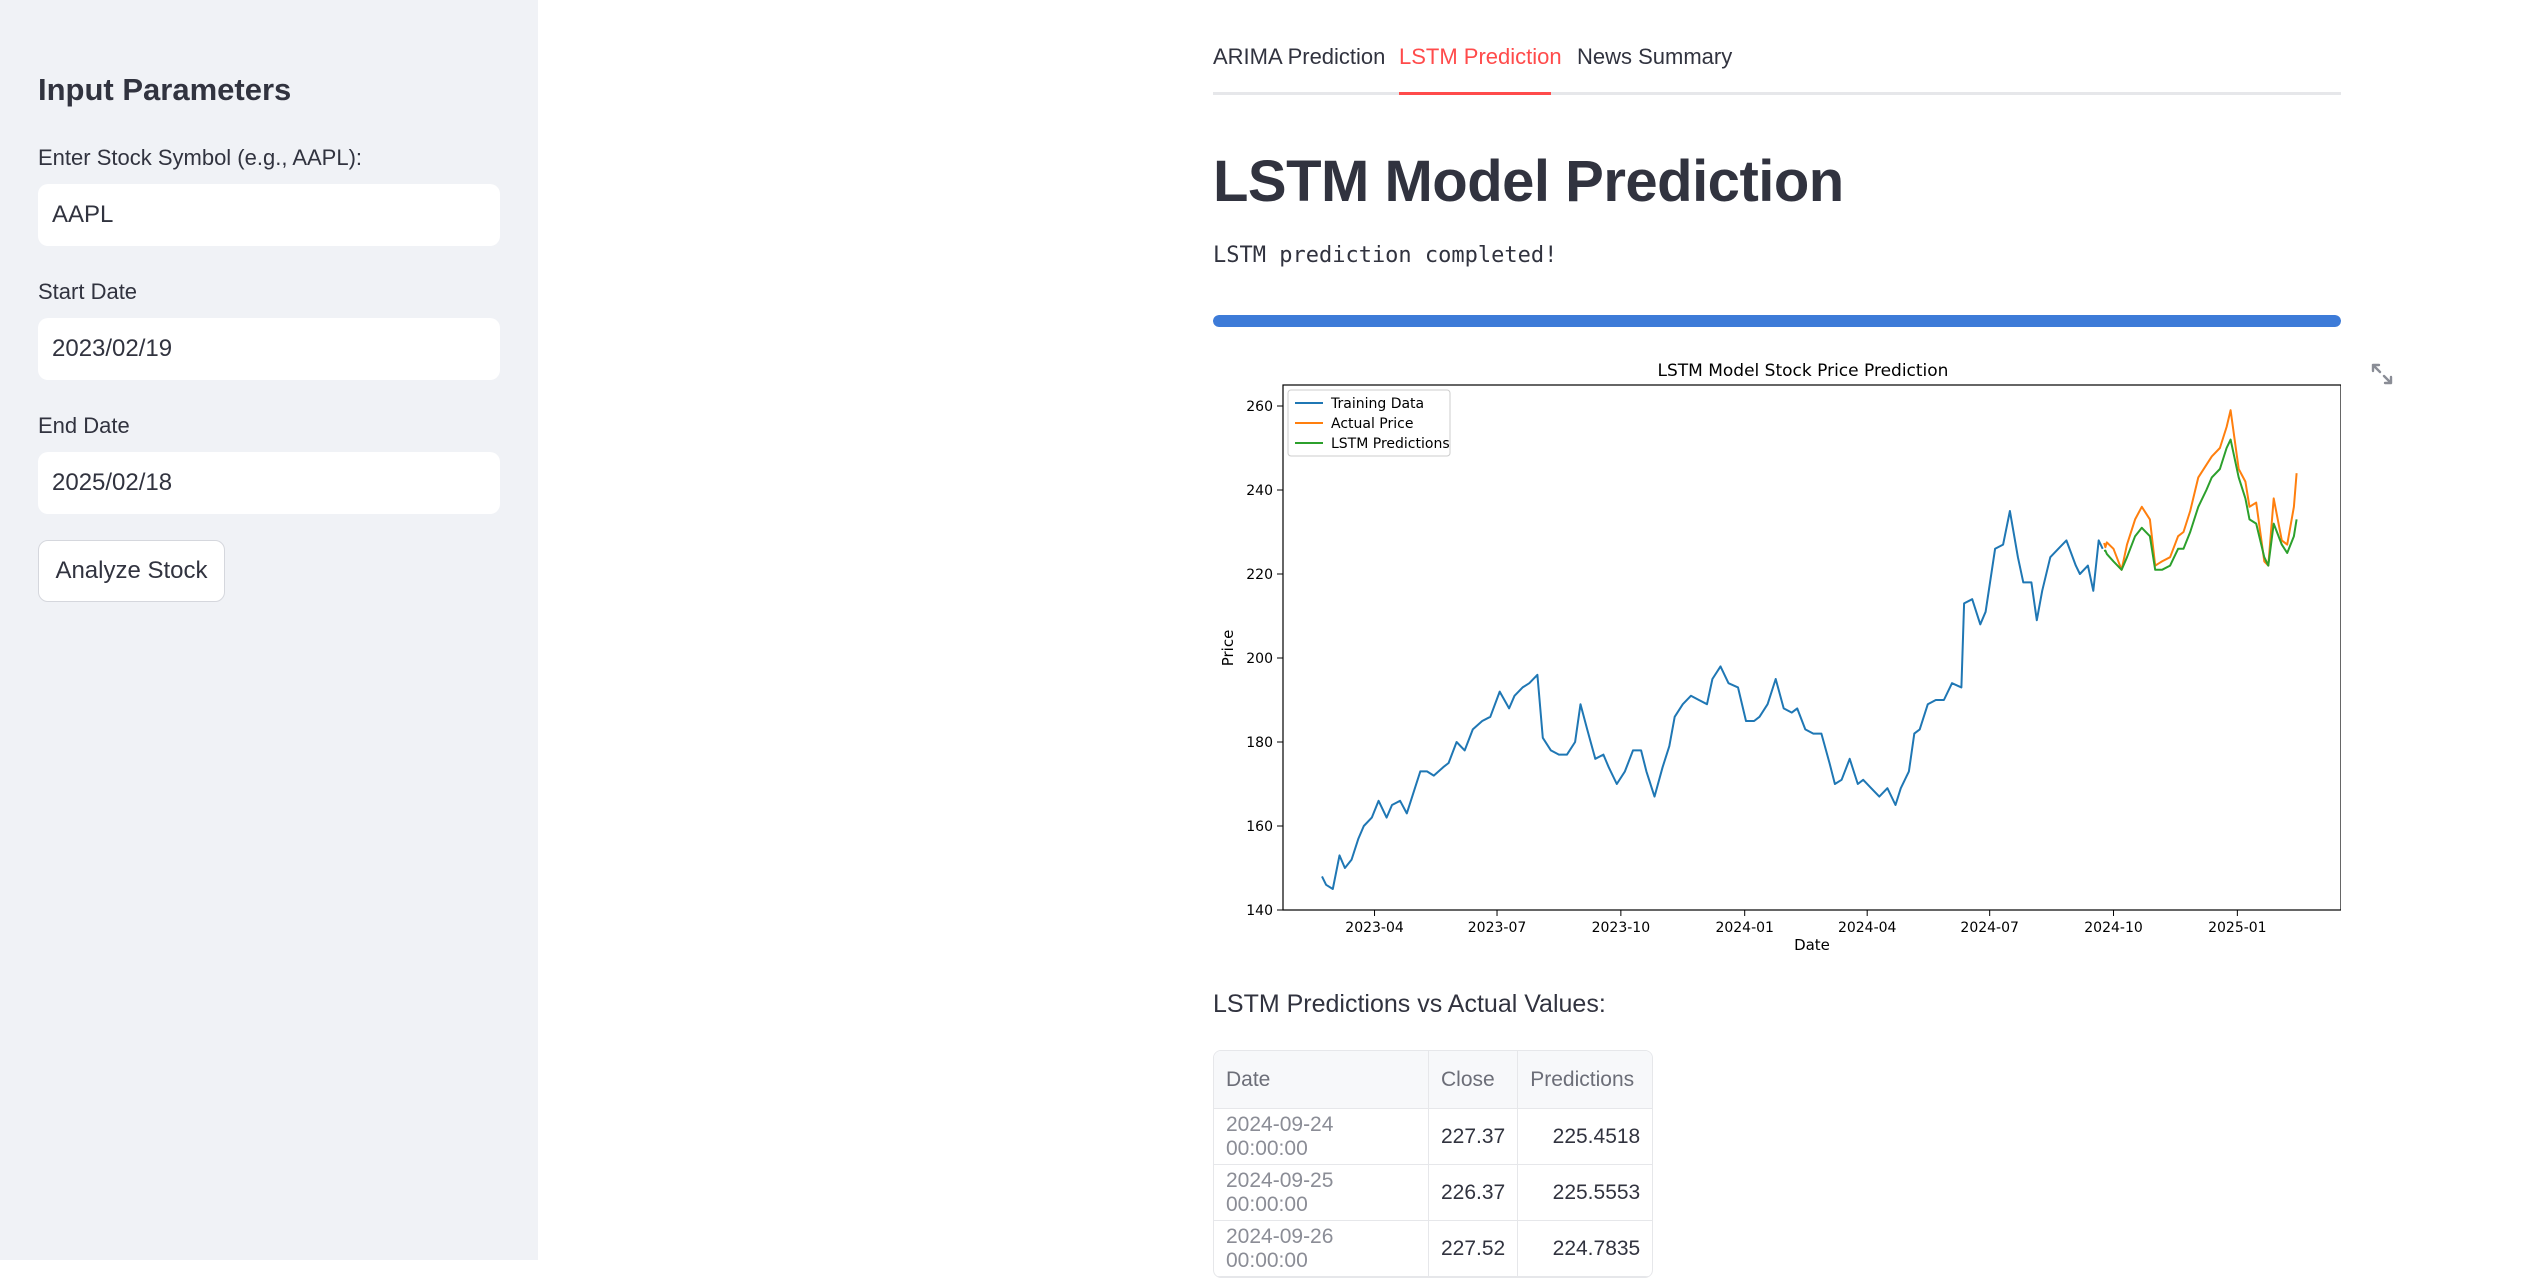  I want to click on end-date-value: 2025/02/18, so click(112, 482).